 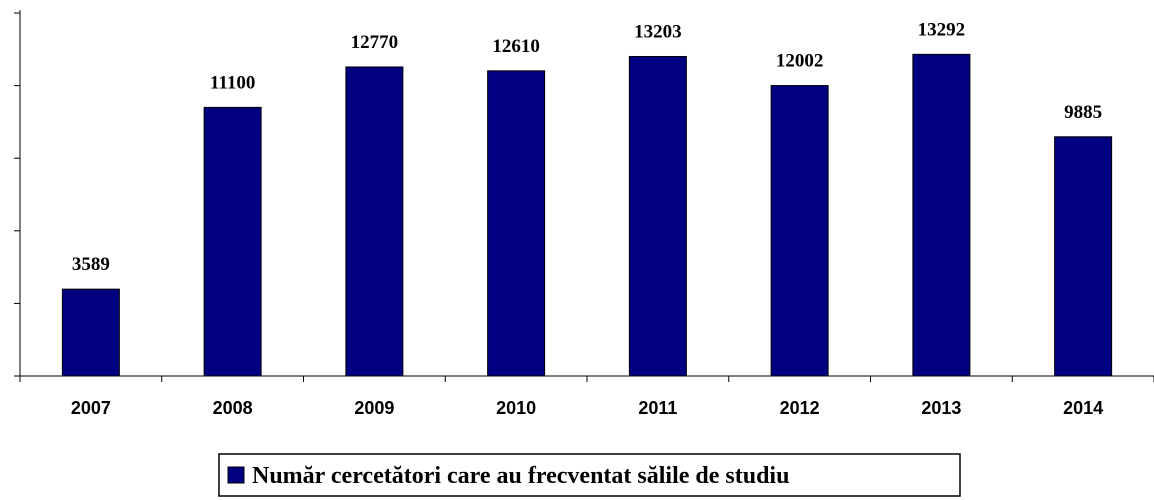 What do you see at coordinates (1083, 112) in the screenshot?
I see `value-label: 9885` at bounding box center [1083, 112].